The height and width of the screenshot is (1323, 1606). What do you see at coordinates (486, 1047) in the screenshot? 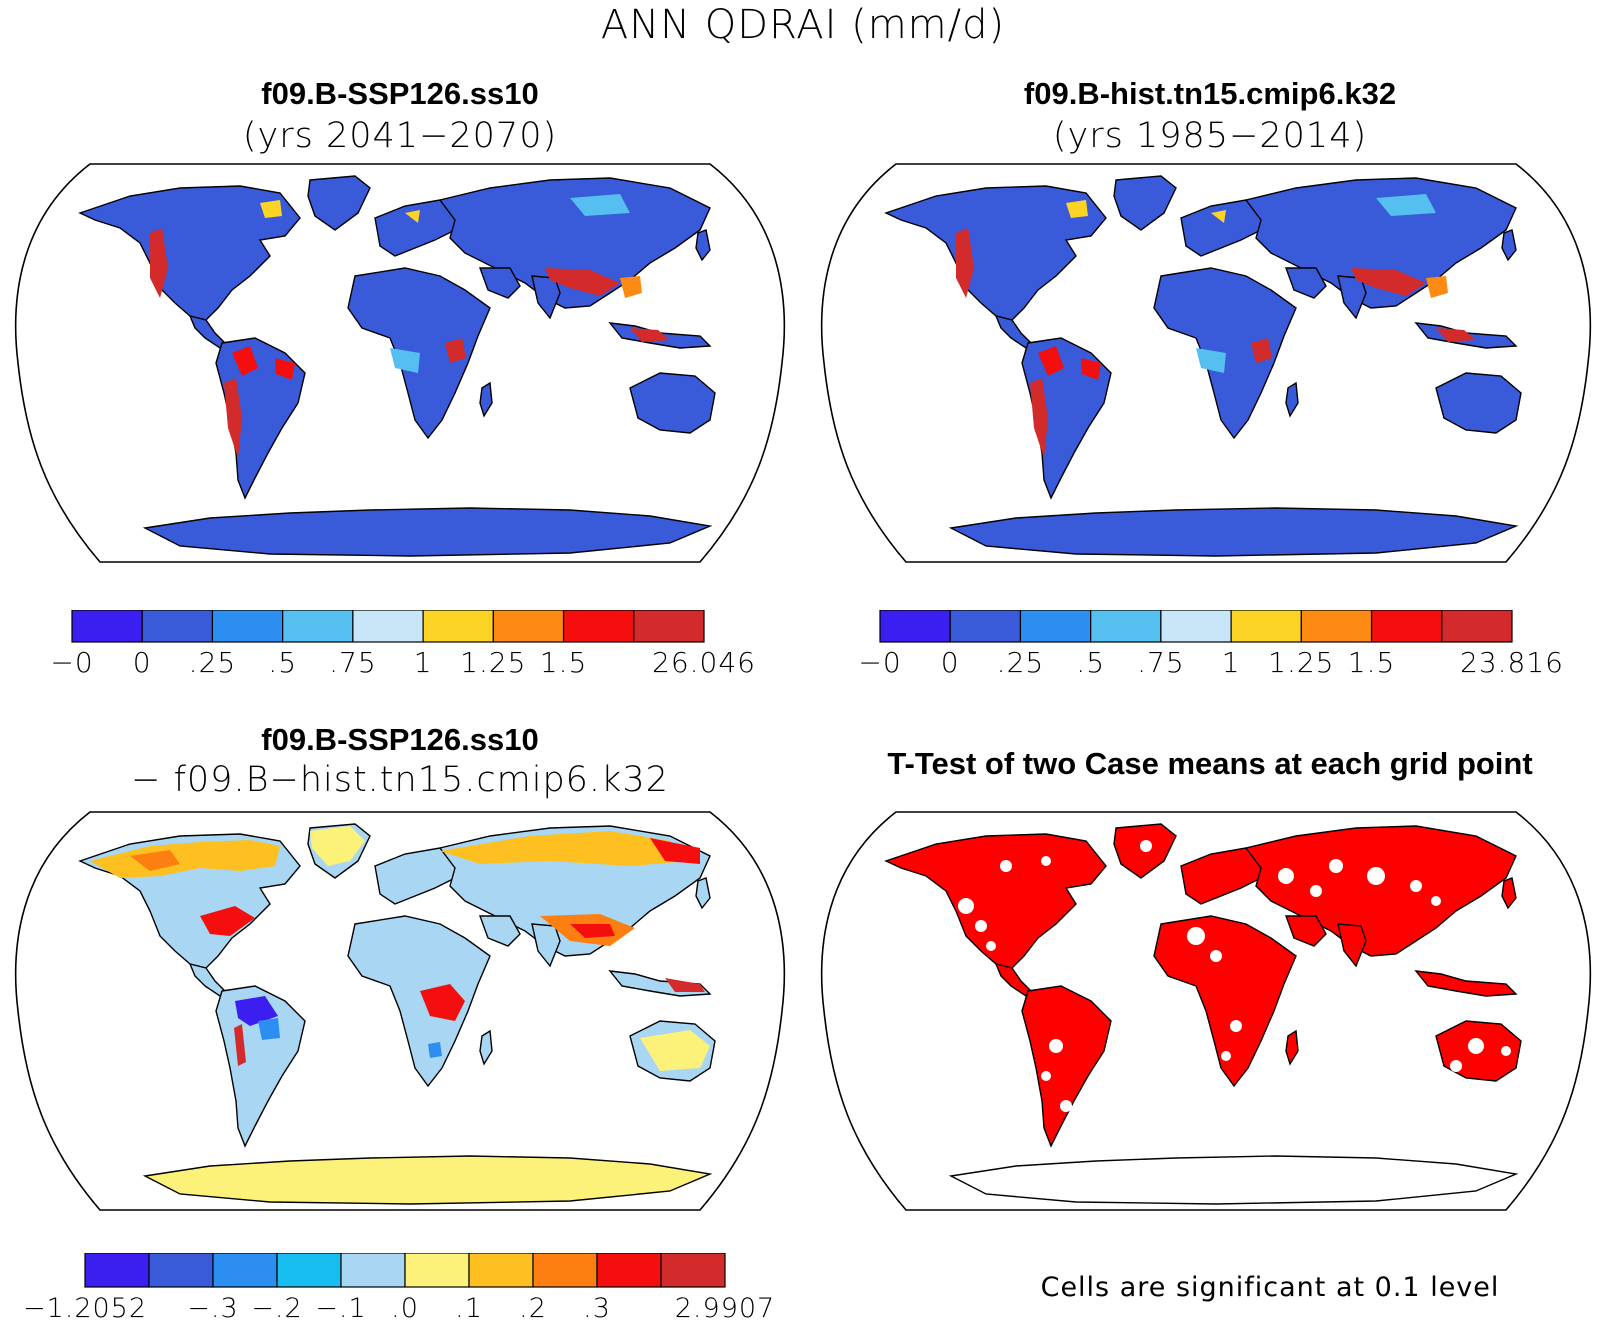
I see `land-madagascar` at bounding box center [486, 1047].